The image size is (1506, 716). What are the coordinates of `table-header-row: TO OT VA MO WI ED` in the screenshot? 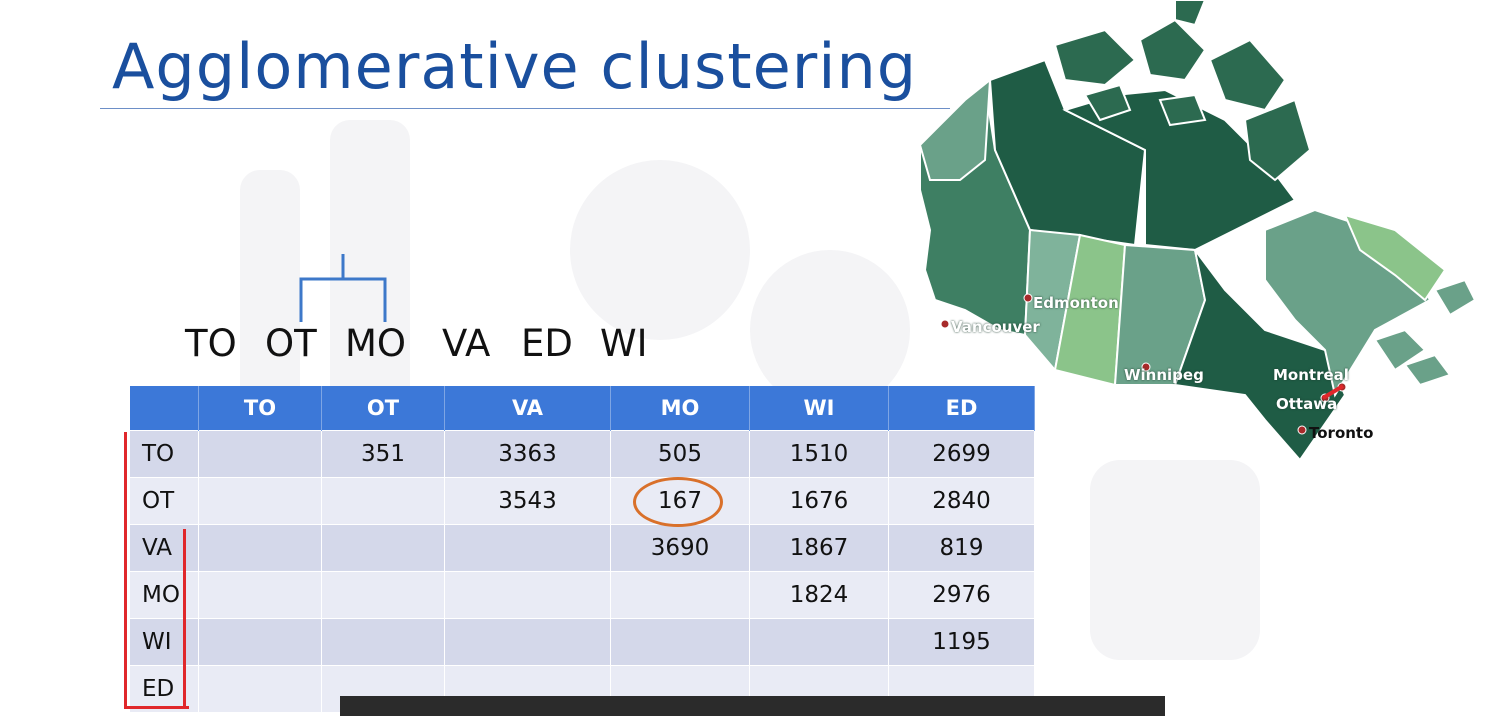 It's located at (582, 408).